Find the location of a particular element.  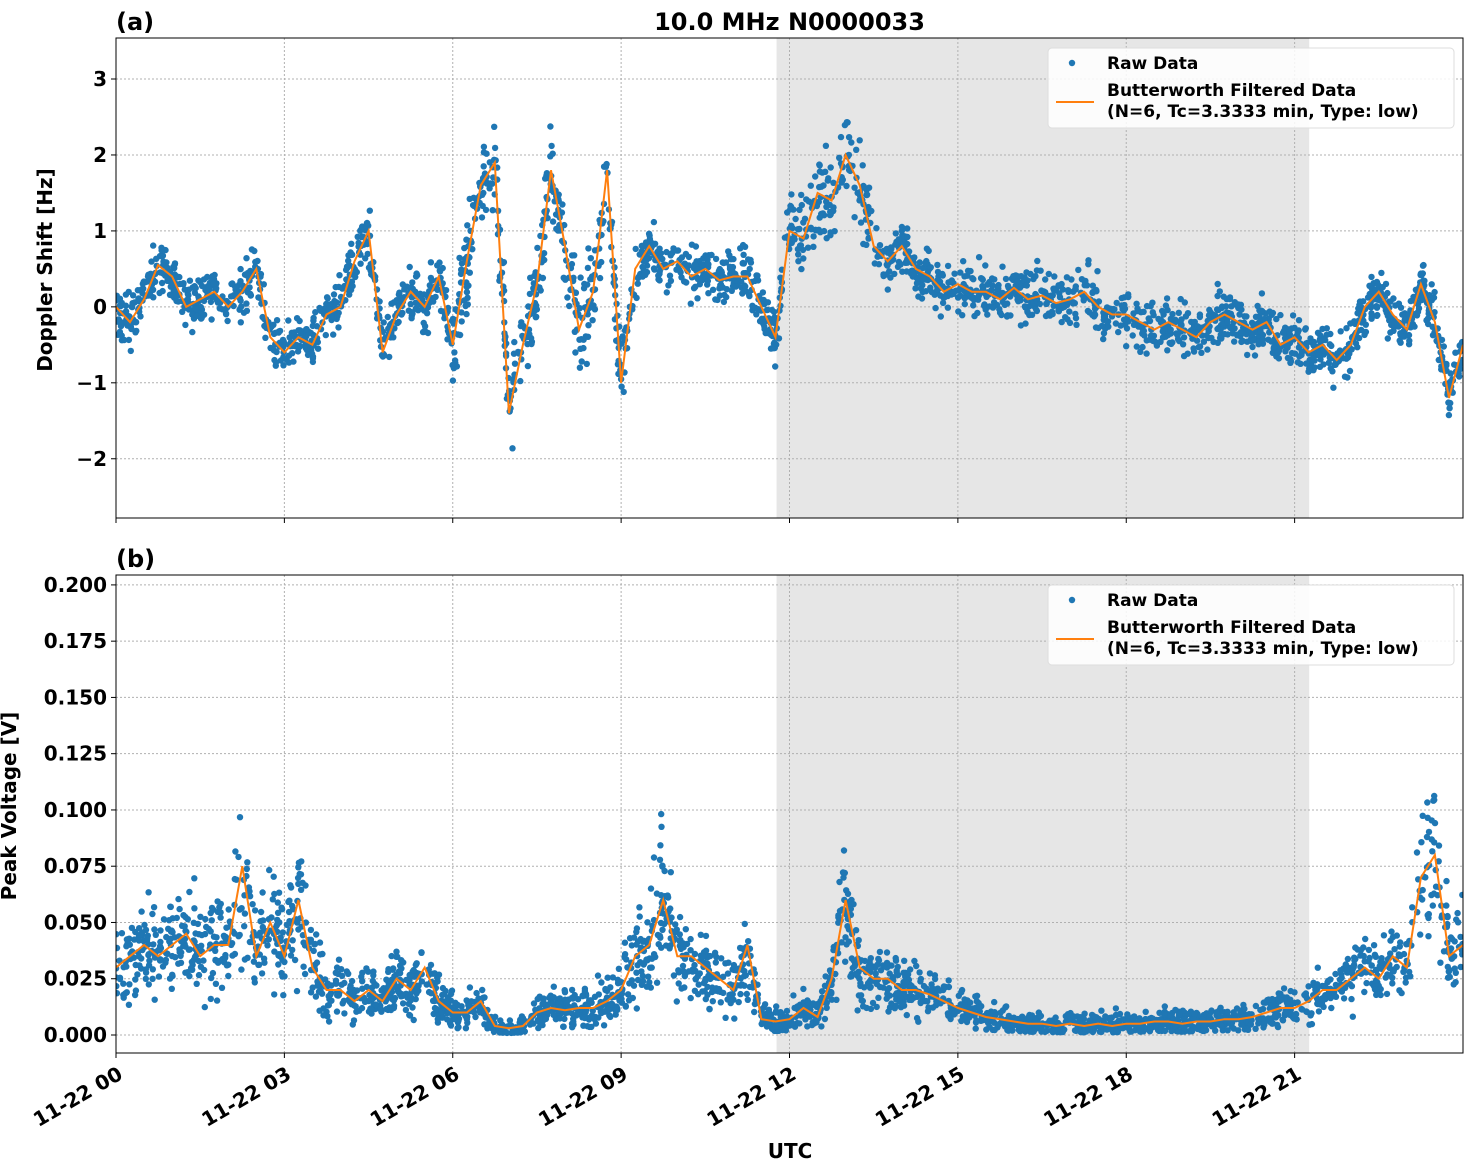

y-tick-label: 0 is located at coordinates (100, 307).